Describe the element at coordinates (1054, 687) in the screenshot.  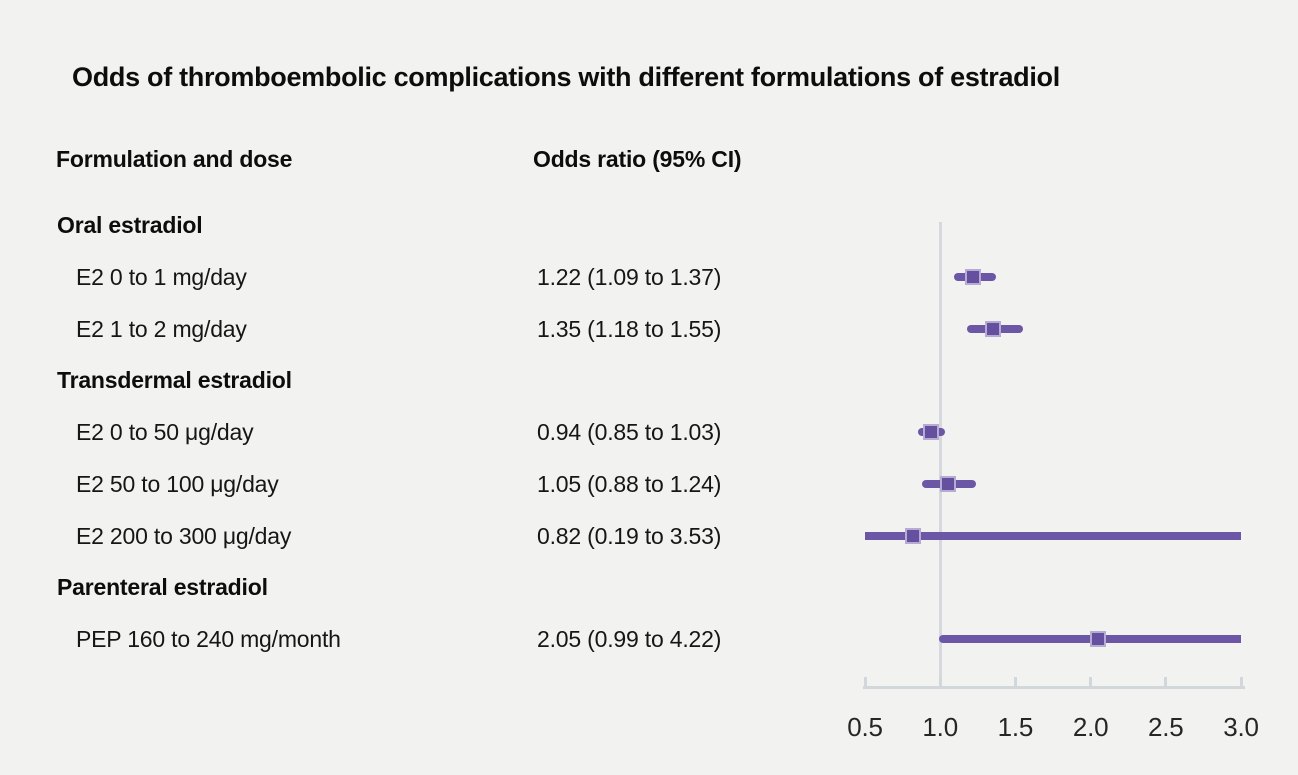
I see `x-axis-line` at that location.